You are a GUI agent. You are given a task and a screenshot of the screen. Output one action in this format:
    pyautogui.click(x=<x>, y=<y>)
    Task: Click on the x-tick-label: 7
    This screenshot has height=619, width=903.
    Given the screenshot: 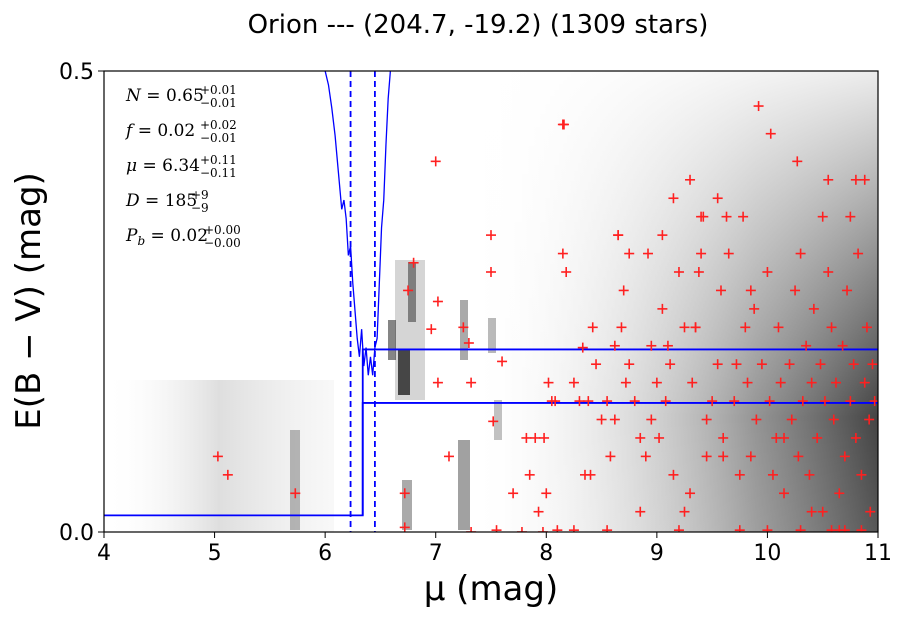 What is the action you would take?
    pyautogui.click(x=436, y=553)
    